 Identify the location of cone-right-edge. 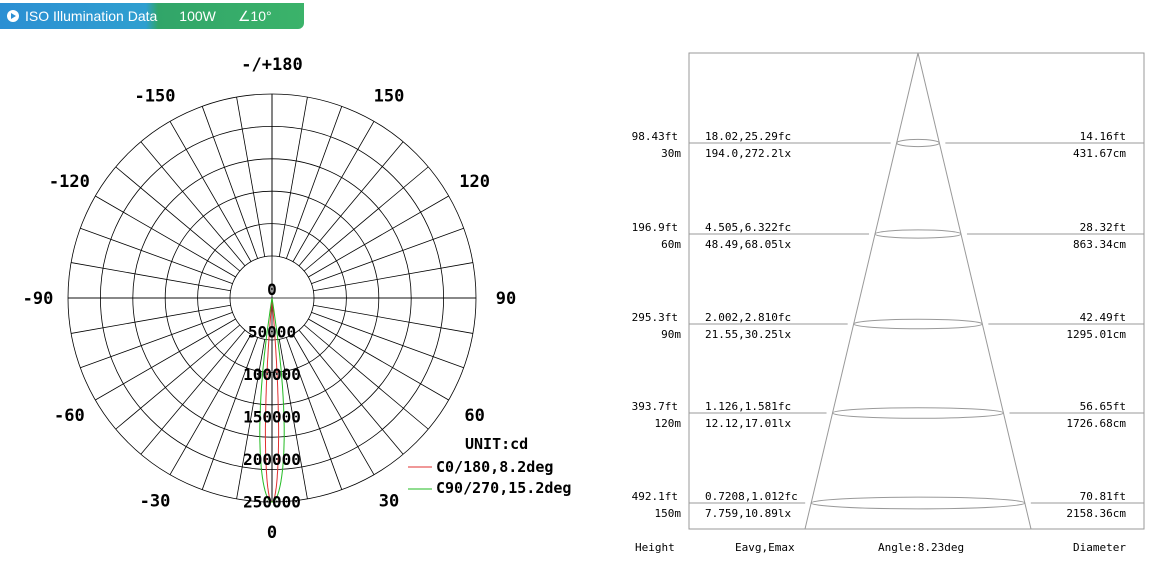
(974, 291).